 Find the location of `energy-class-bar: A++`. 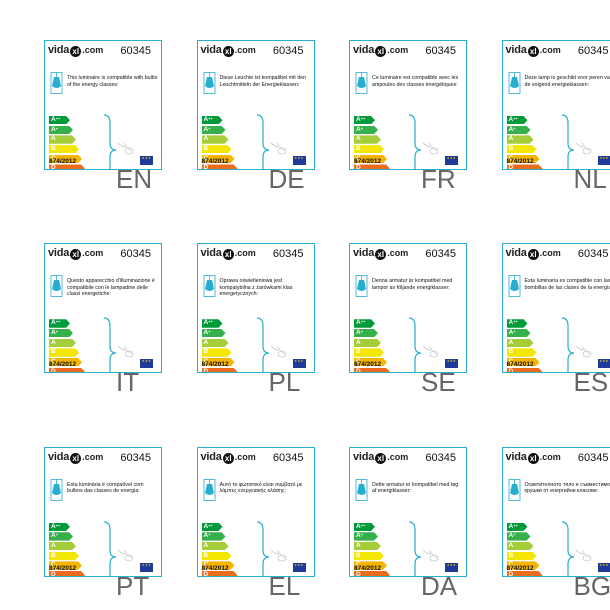

energy-class-bar: A++ is located at coordinates (59, 527).